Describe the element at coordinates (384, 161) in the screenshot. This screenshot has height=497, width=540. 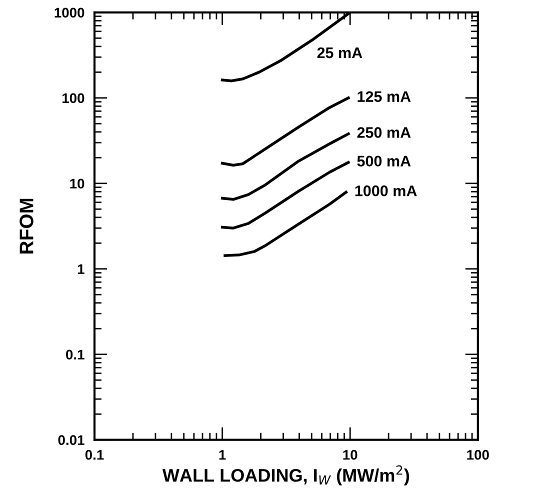
I see `series-label: 500 mA` at that location.